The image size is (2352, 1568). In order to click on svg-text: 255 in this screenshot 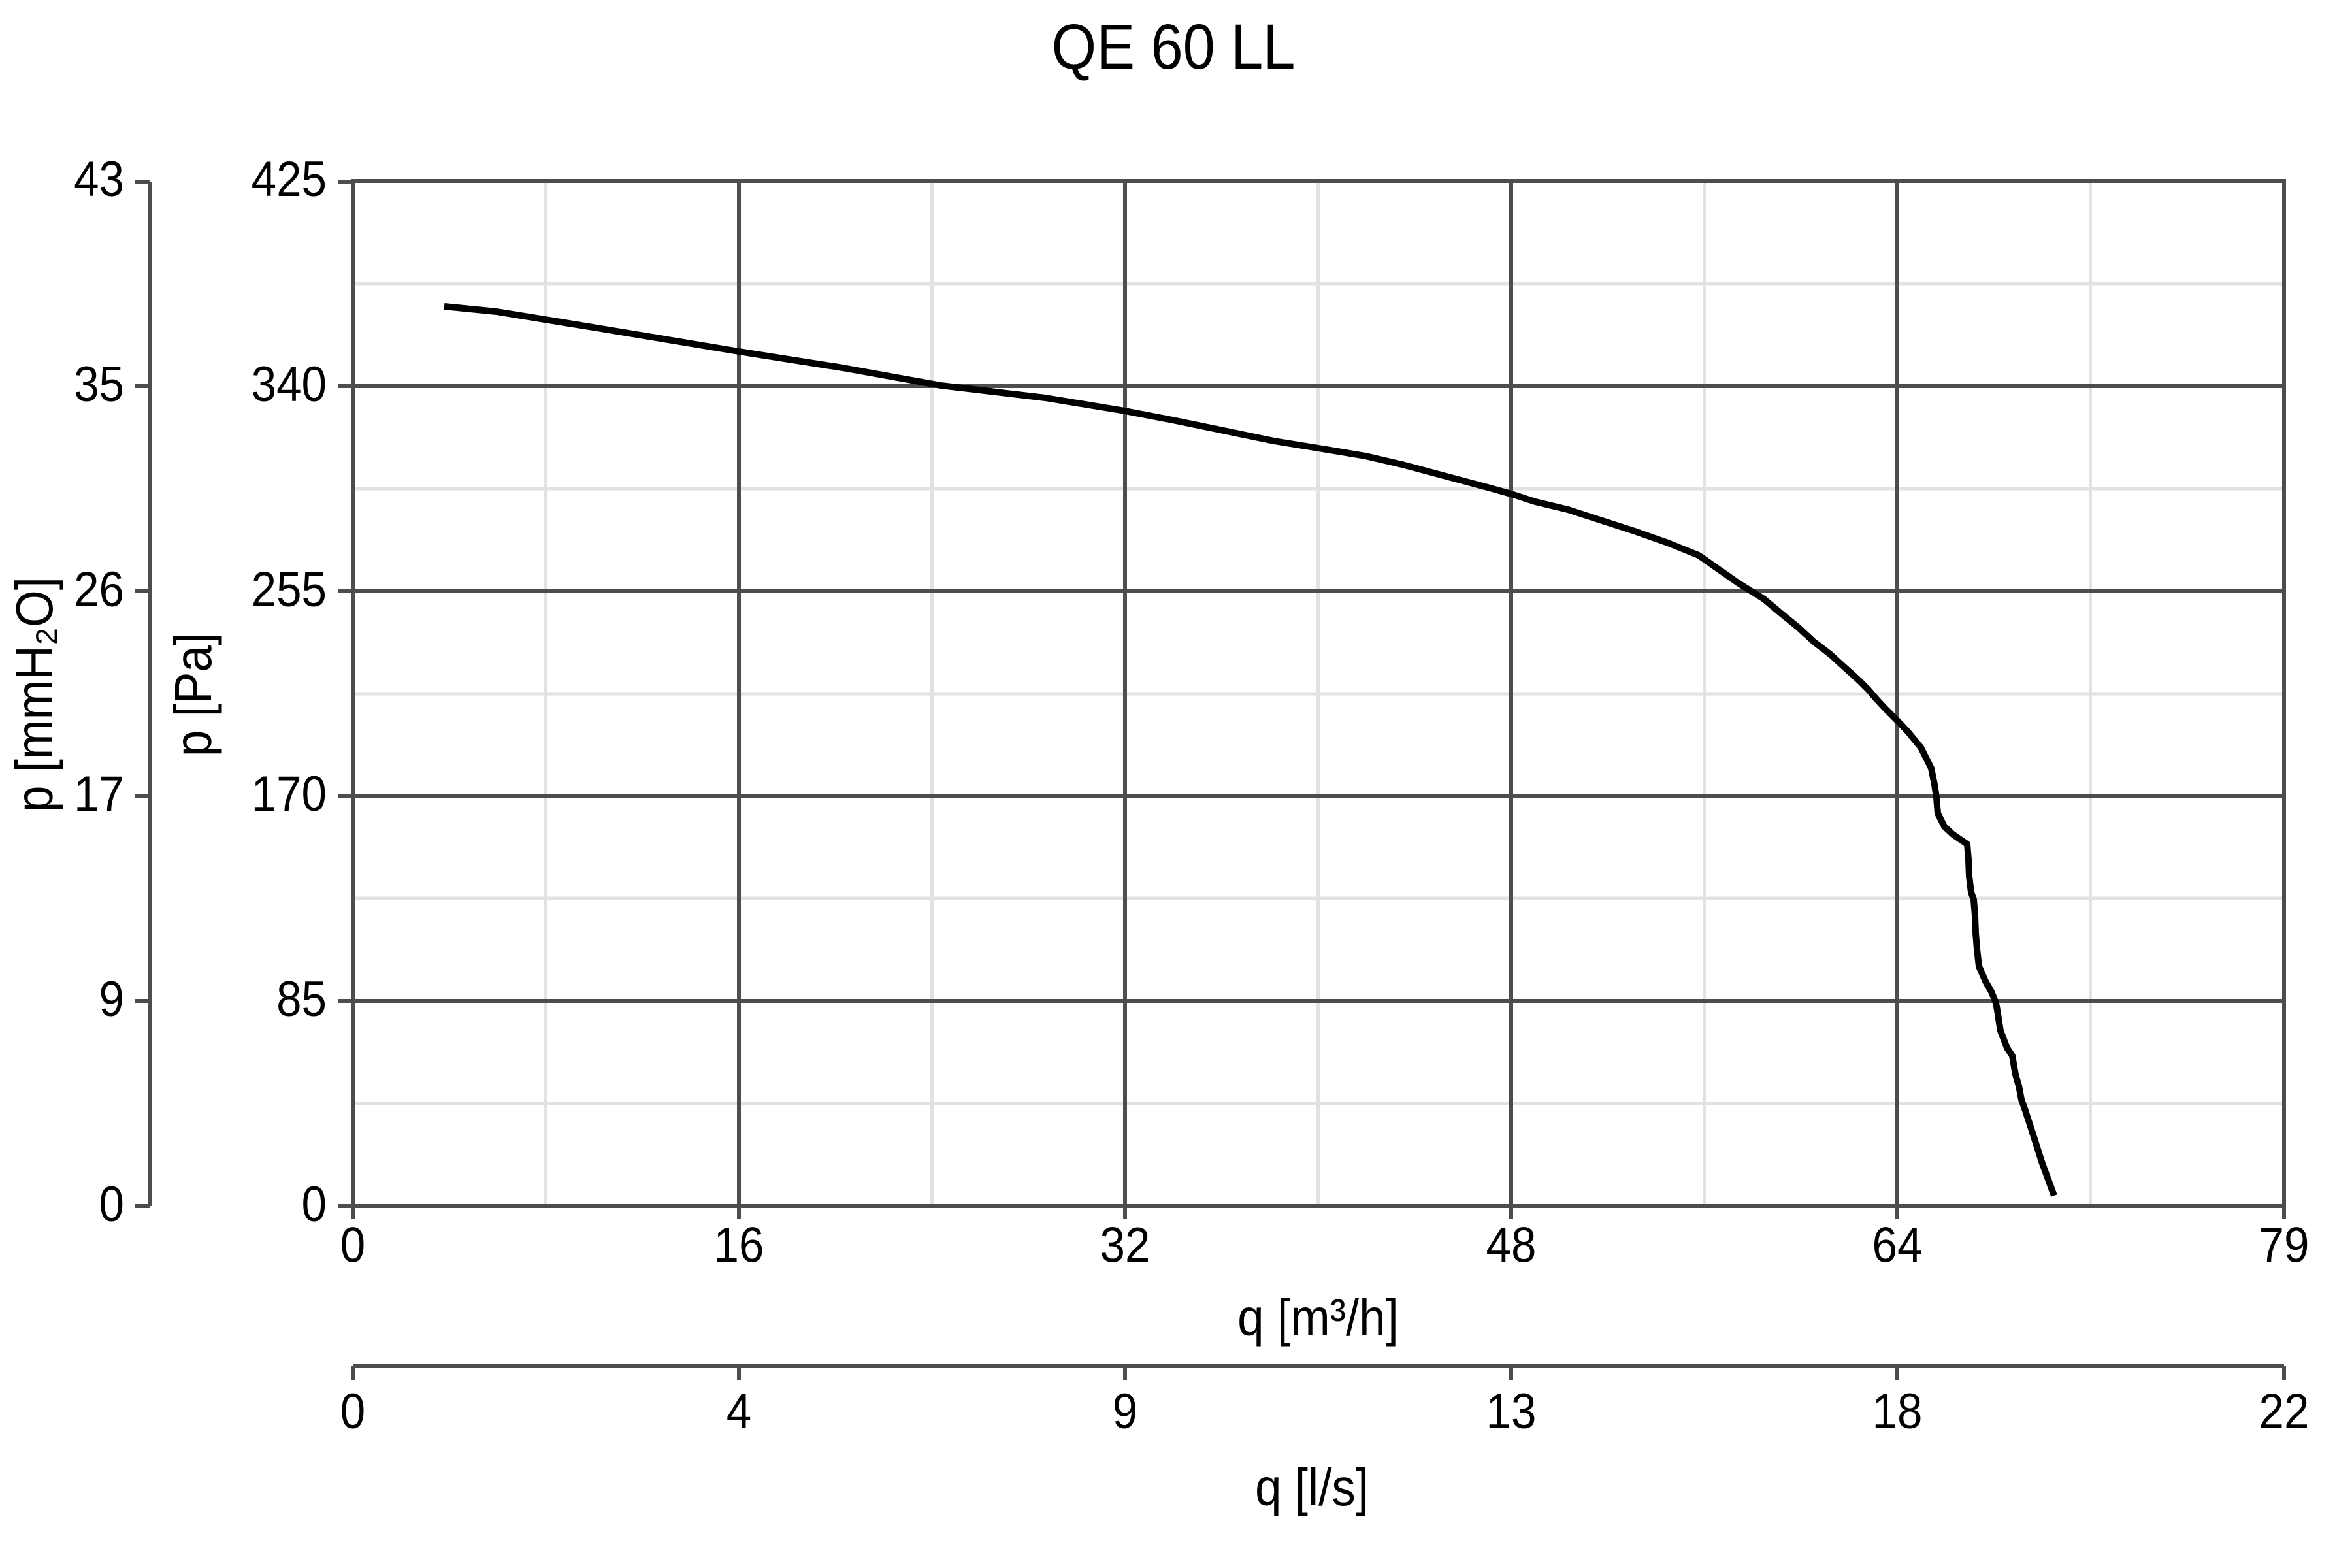, I will do `click(289, 589)`.